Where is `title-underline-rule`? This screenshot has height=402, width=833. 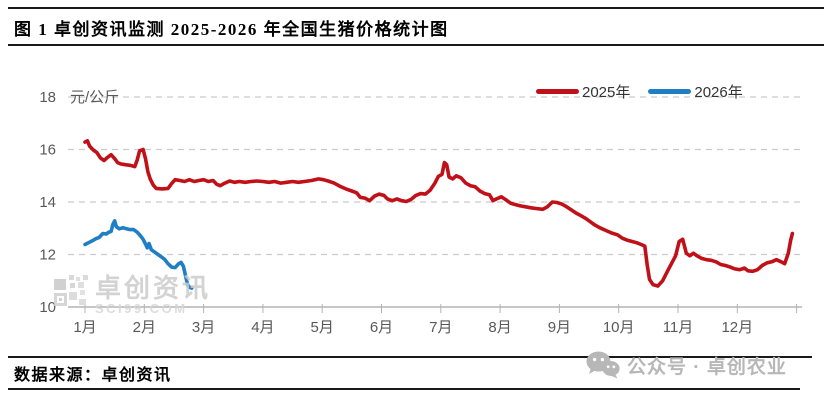
title-underline-rule is located at coordinates (416, 45).